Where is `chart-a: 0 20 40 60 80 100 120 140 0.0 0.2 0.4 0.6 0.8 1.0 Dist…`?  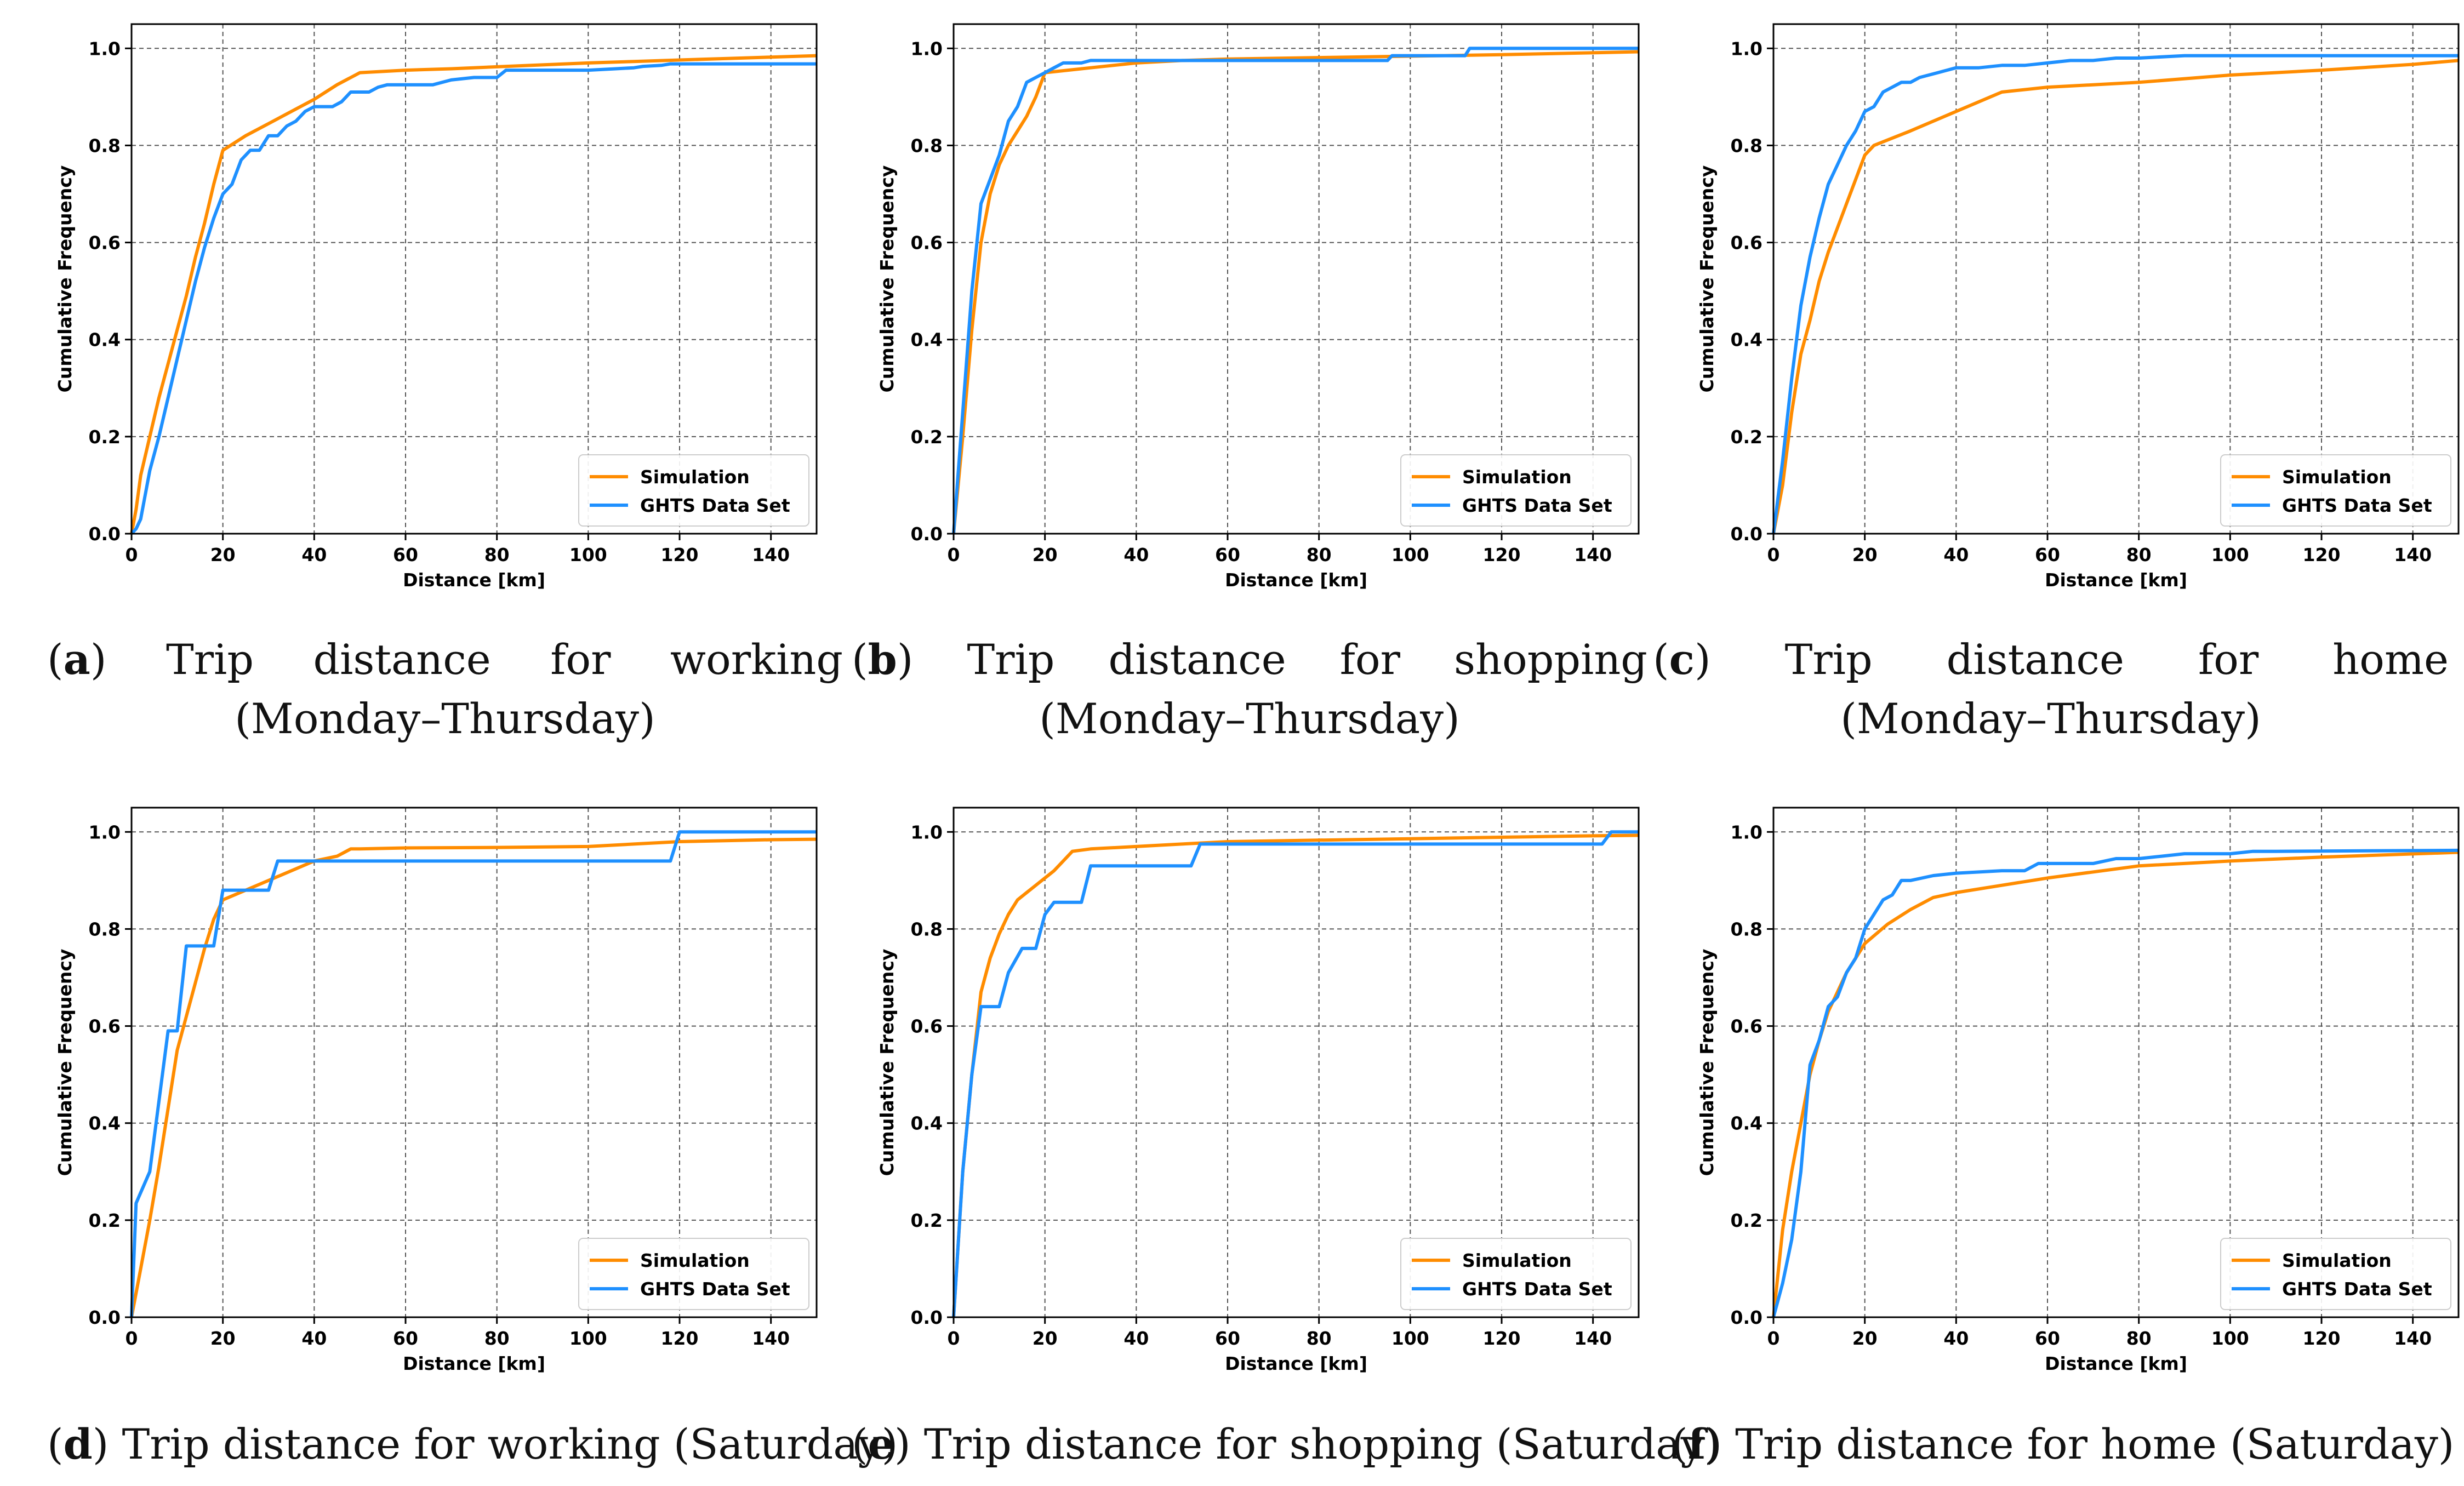 chart-a: 0 20 40 60 80 100 120 140 0.0 0.2 0.4 0.6 0.8 1.0 Dist… is located at coordinates (436, 307).